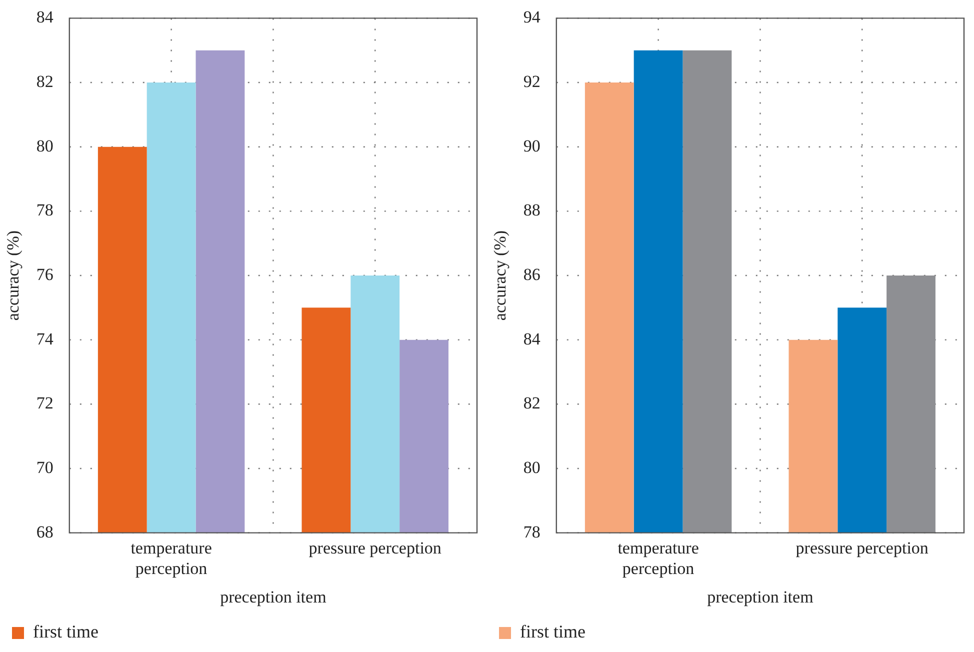 The image size is (974, 652). What do you see at coordinates (45, 532) in the screenshot?
I see `y-tick-label: 68` at bounding box center [45, 532].